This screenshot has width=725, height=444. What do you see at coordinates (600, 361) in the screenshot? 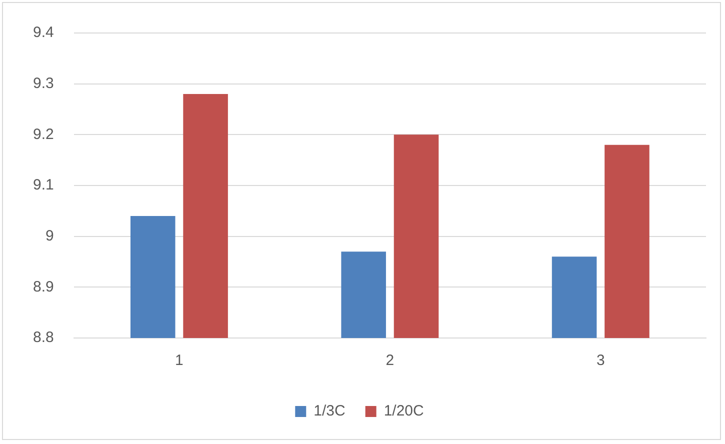
I see `x-tick-label: 3` at bounding box center [600, 361].